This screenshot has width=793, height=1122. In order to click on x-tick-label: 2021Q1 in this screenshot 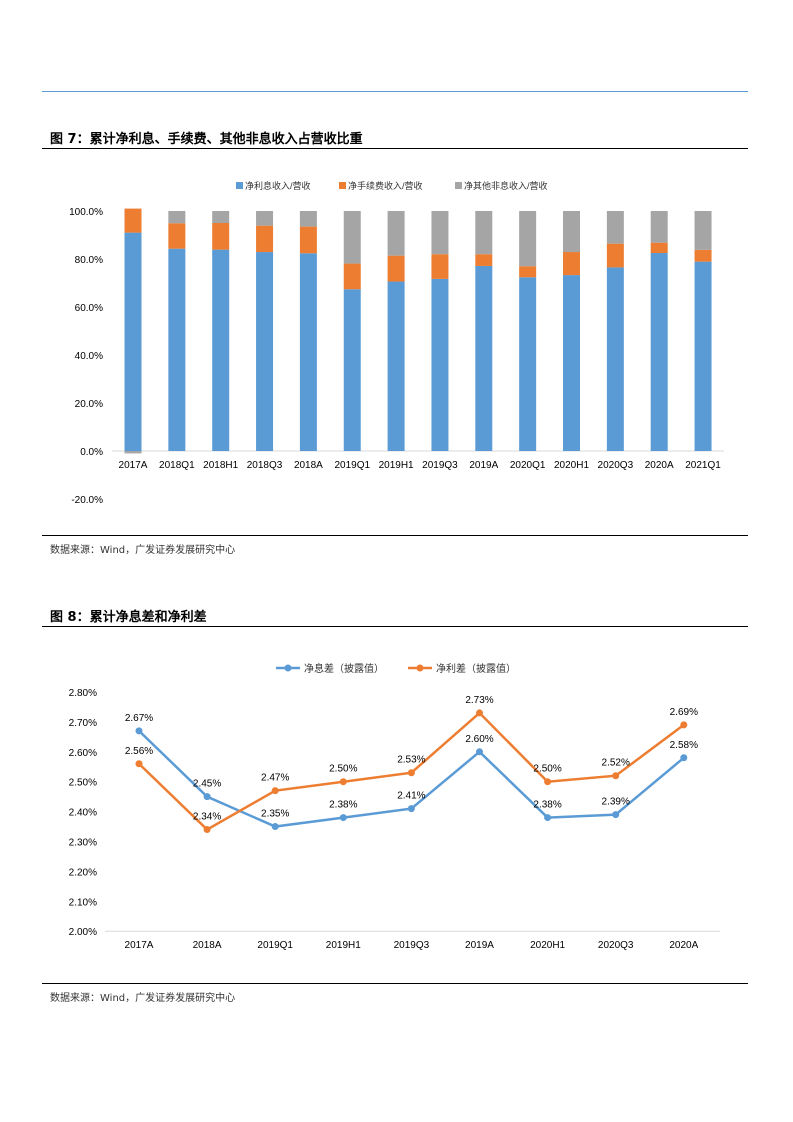, I will do `click(703, 465)`.